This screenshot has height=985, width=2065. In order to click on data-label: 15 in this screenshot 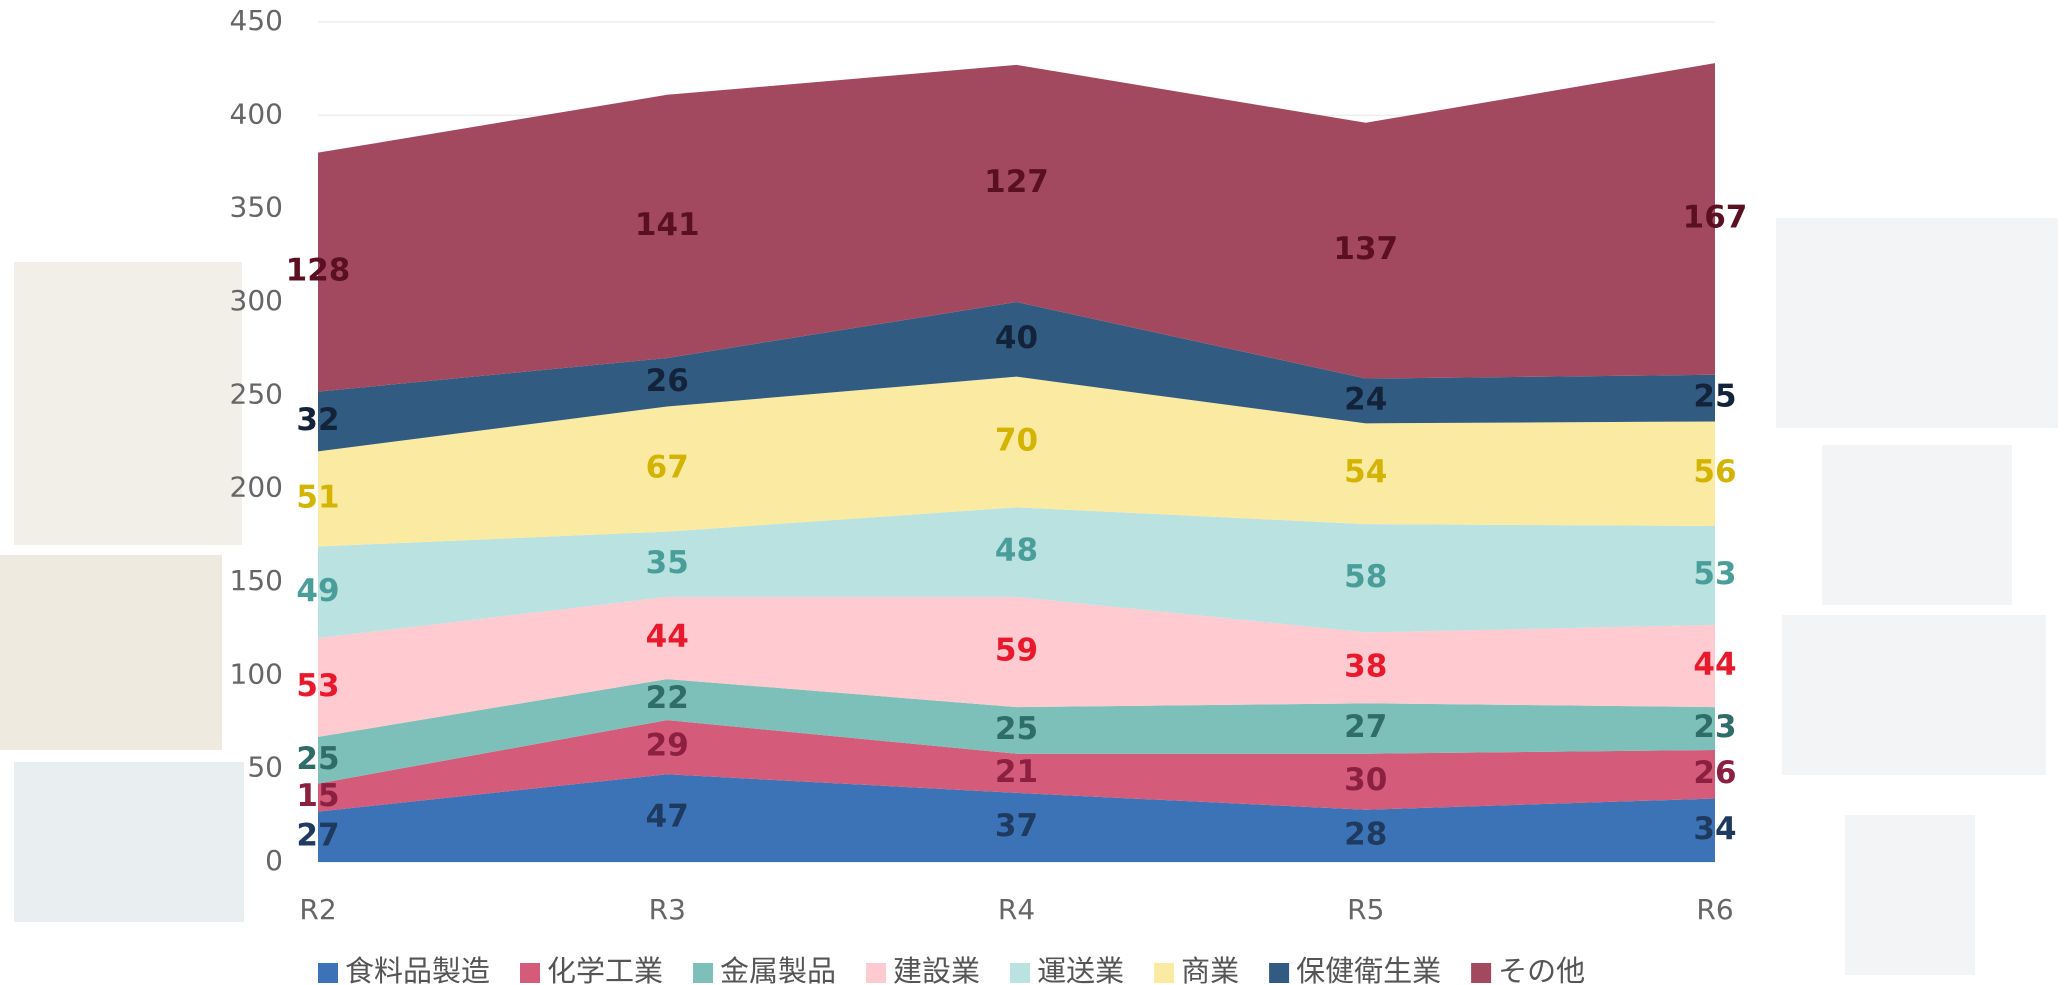, I will do `click(317, 796)`.